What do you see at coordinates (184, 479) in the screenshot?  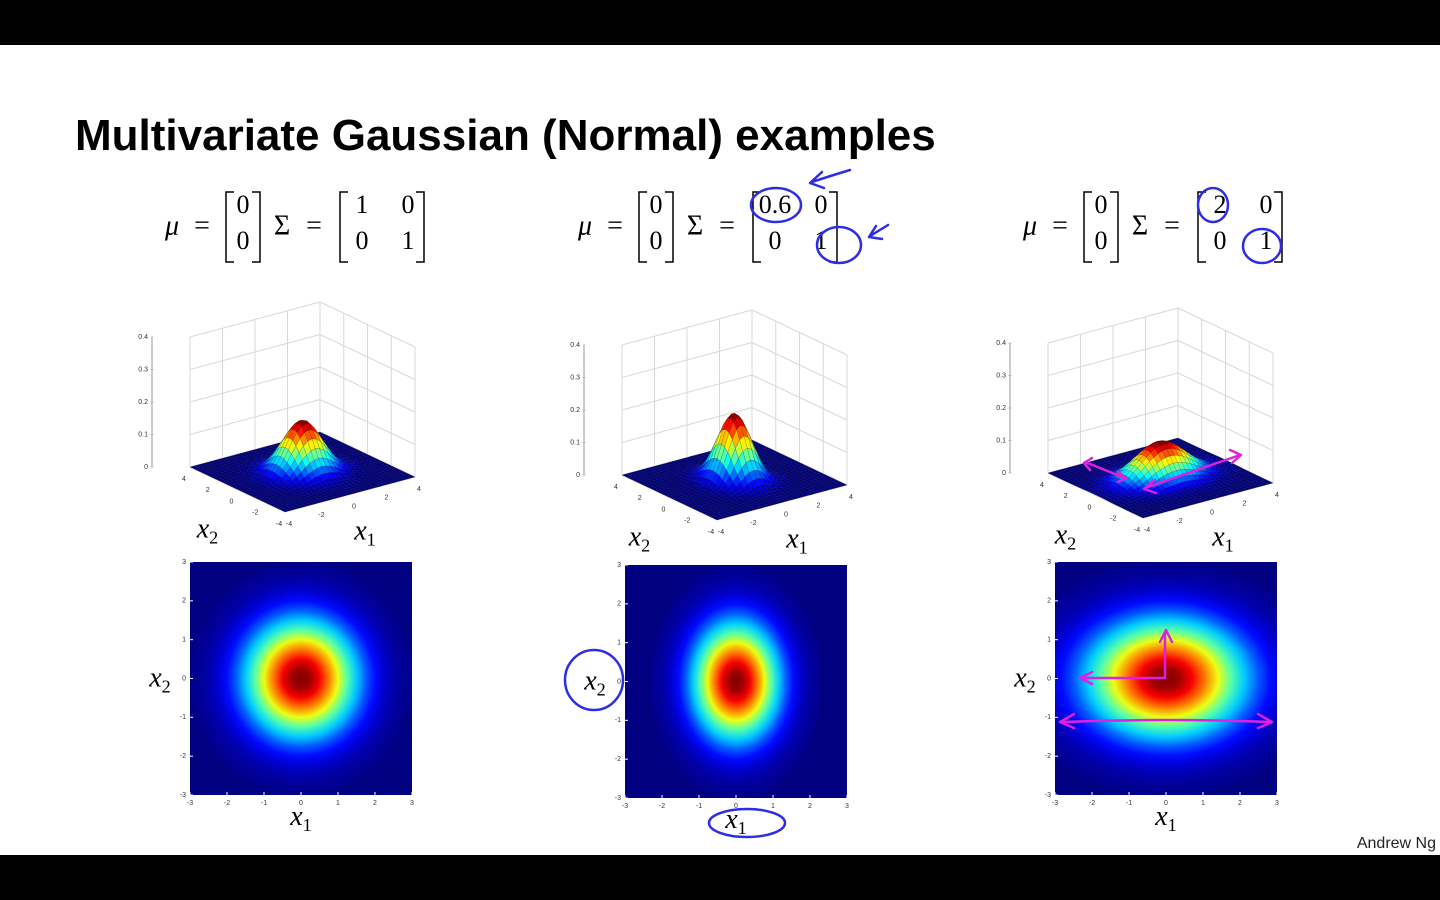 I see `x2-tick-label: 4` at bounding box center [184, 479].